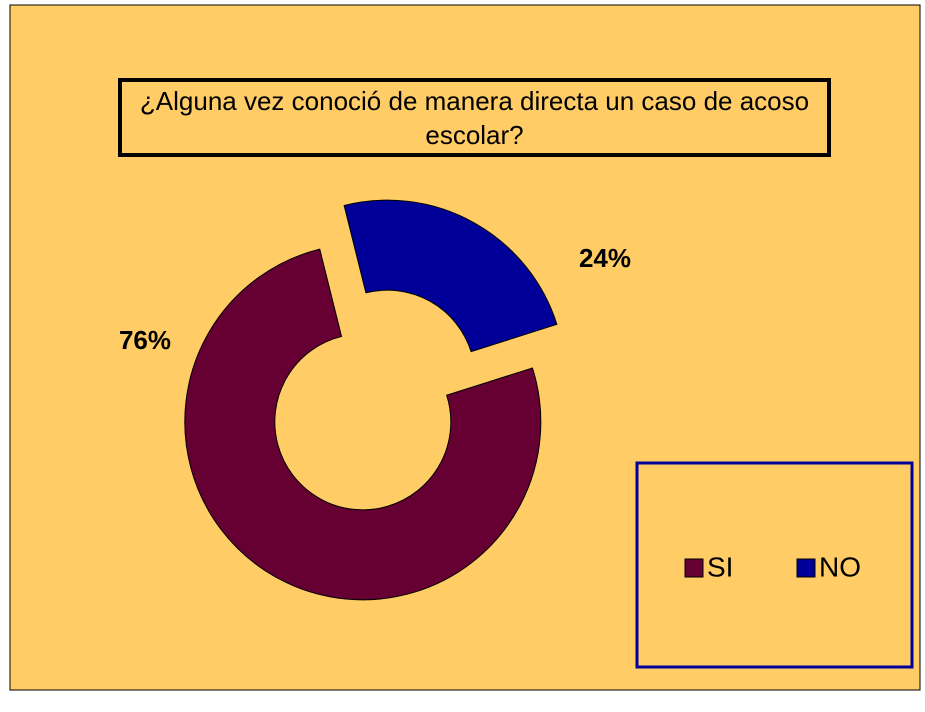  What do you see at coordinates (720, 566) in the screenshot?
I see `legend-label: SI` at bounding box center [720, 566].